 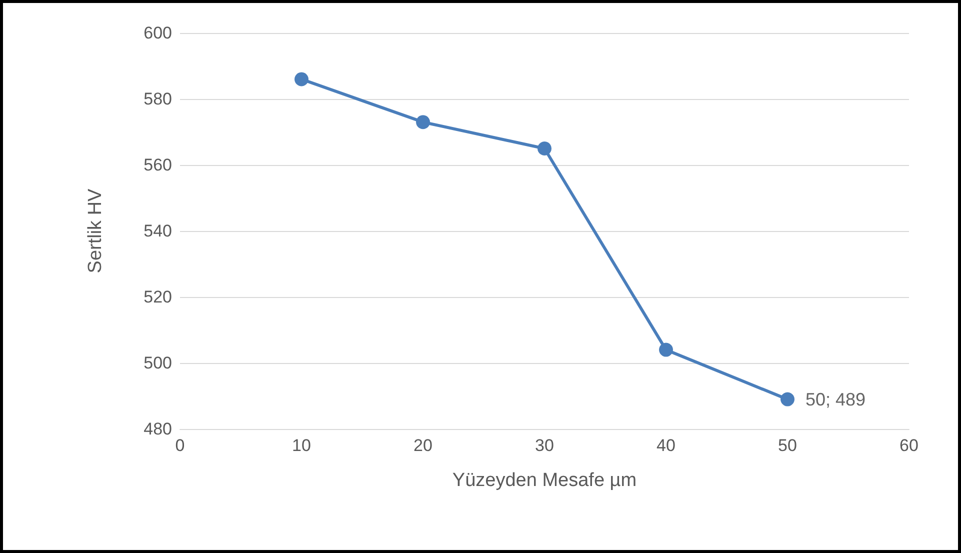 I want to click on x-tick-label: 30, so click(x=544, y=445).